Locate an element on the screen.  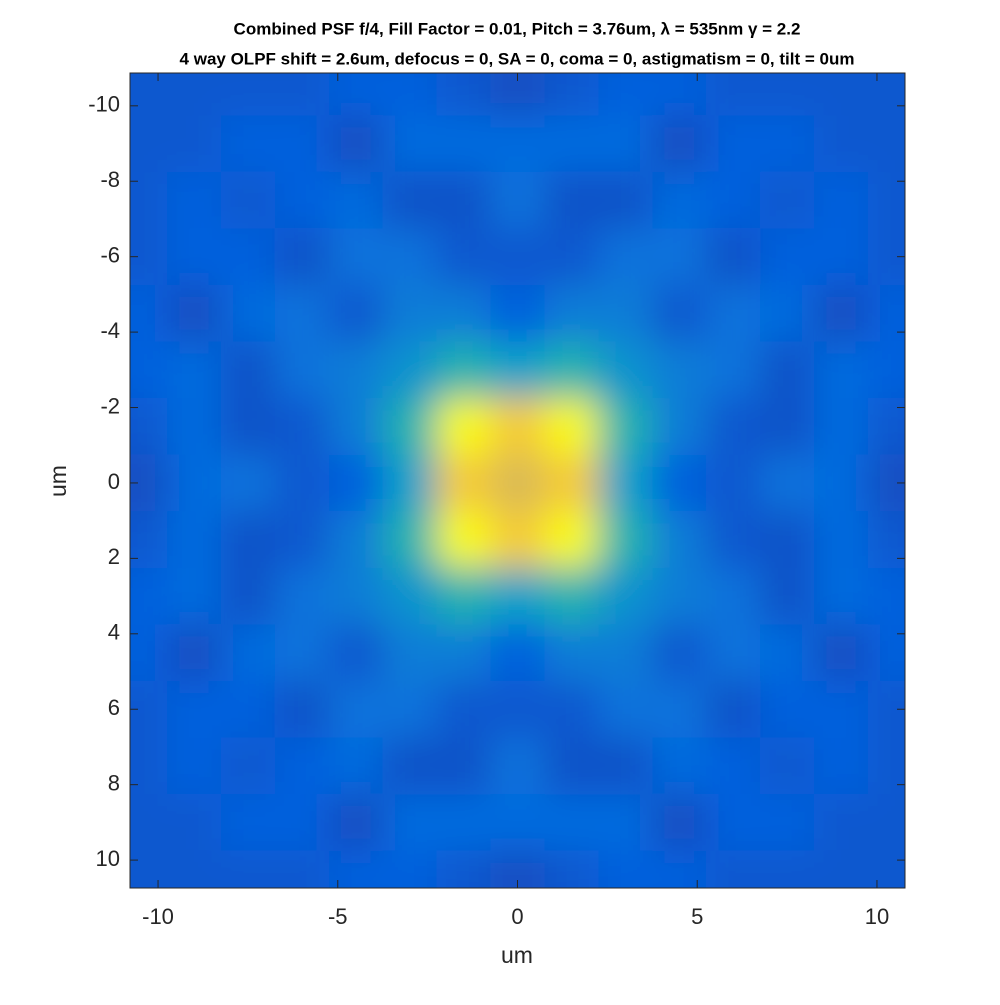
y-tick-label: 0 is located at coordinates (114, 481).